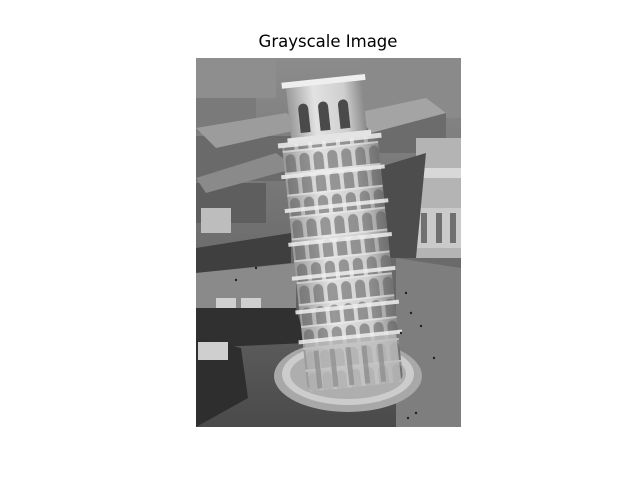  What do you see at coordinates (328, 41) in the screenshot?
I see `figure-title: Grayscale Image` at bounding box center [328, 41].